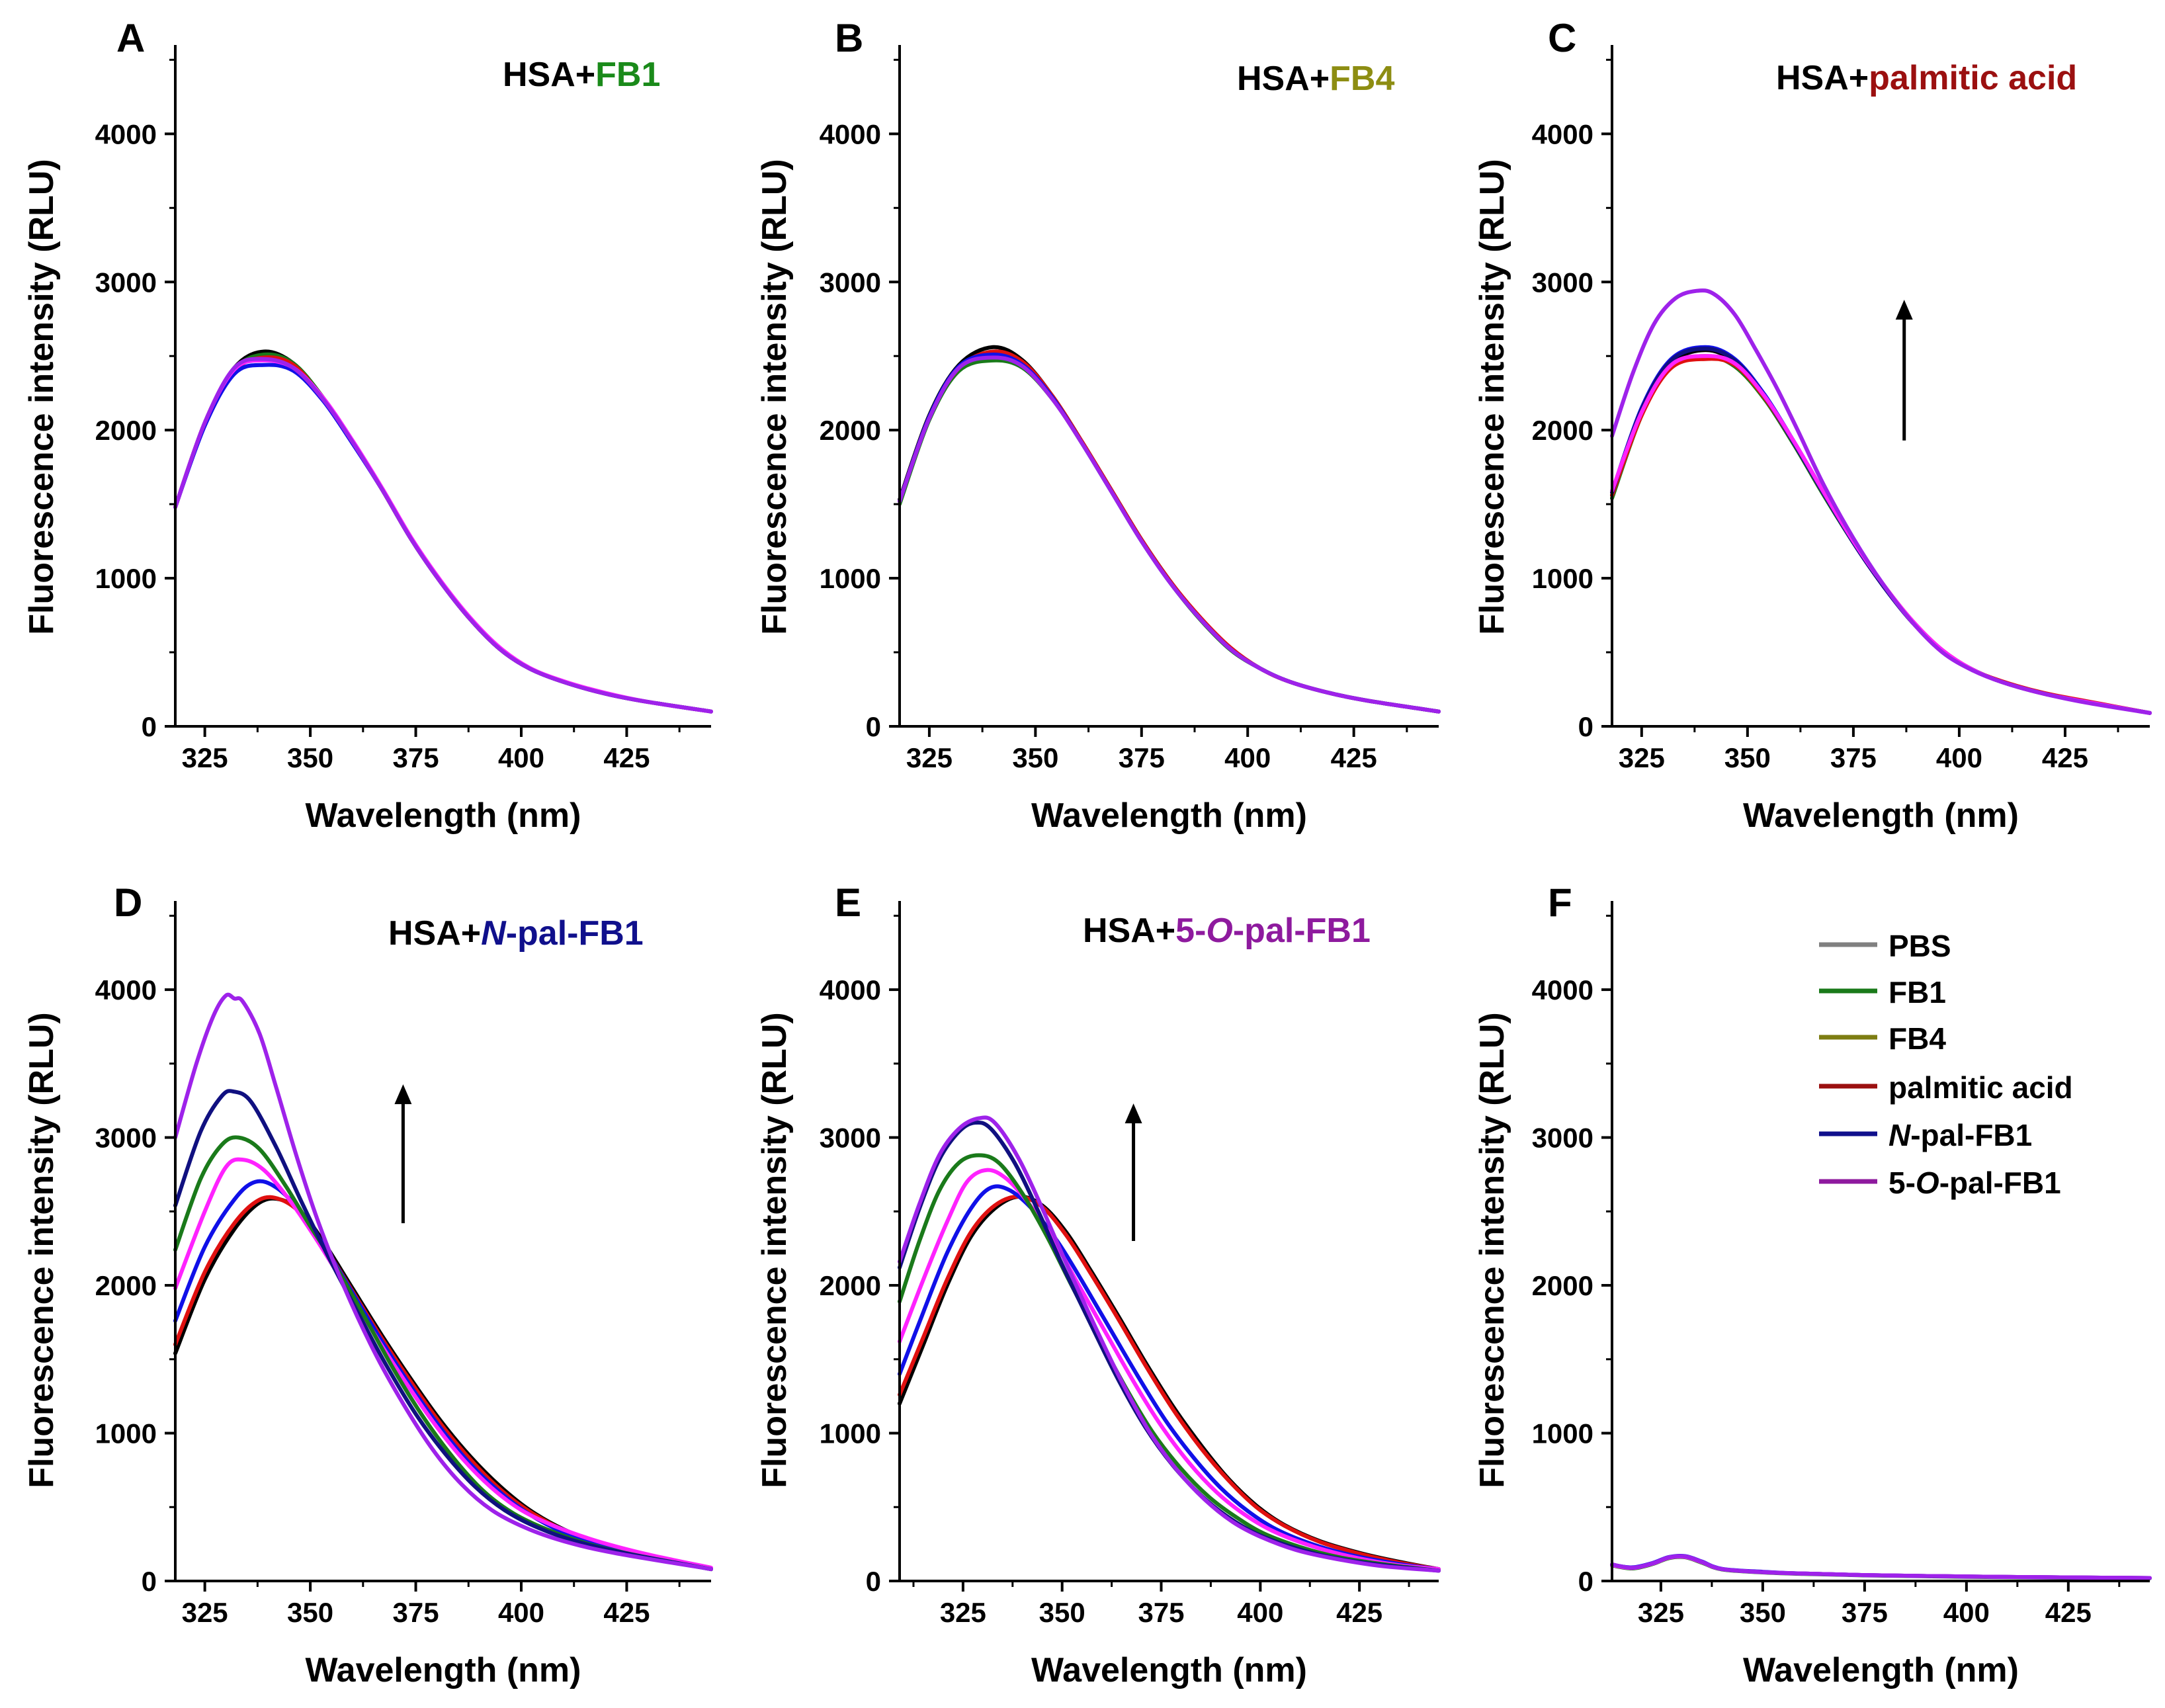 The width and height of the screenshot is (2165, 1708). What do you see at coordinates (1562, 38) in the screenshot?
I see `panel-c-letter: C` at bounding box center [1562, 38].